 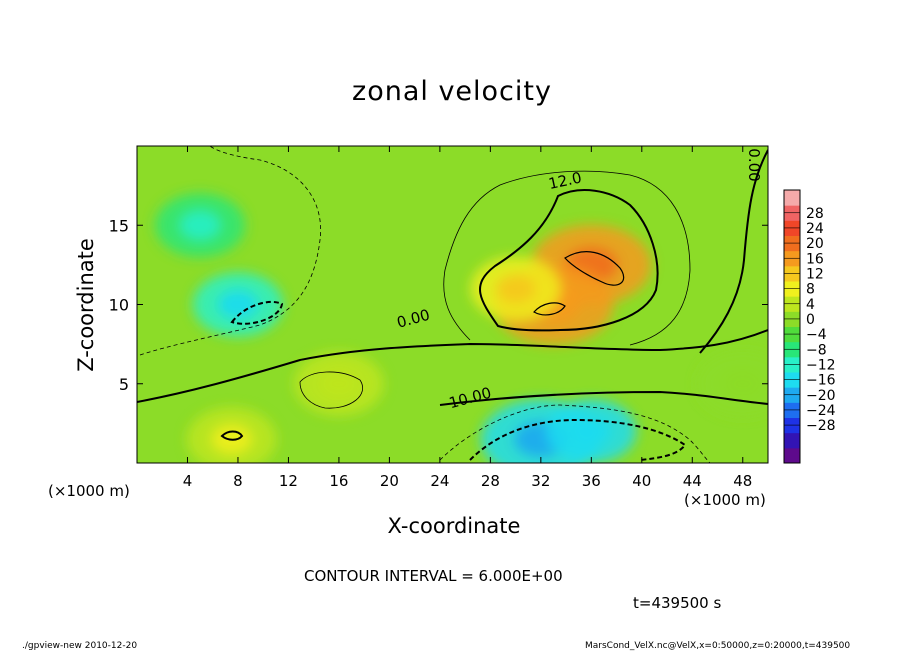 I want to click on contour-6-blob, so click(x=331, y=390).